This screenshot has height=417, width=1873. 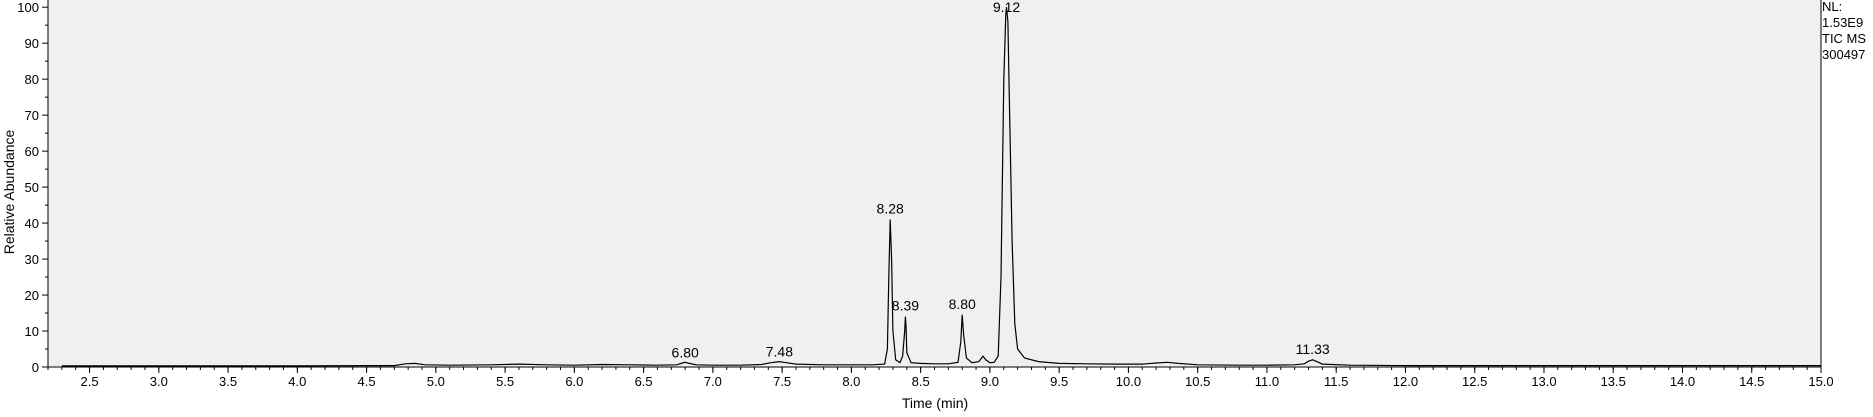 I want to click on y-tick-label: 20, so click(x=32, y=295).